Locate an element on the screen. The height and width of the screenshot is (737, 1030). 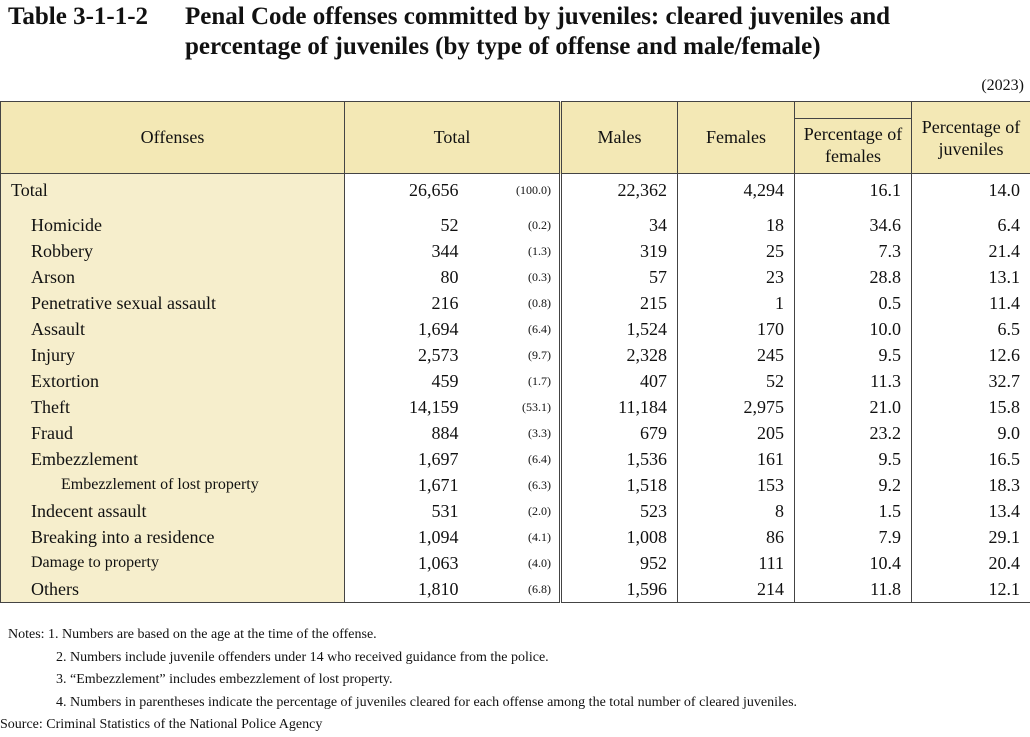
males-cell: 22,362 is located at coordinates (619, 190).